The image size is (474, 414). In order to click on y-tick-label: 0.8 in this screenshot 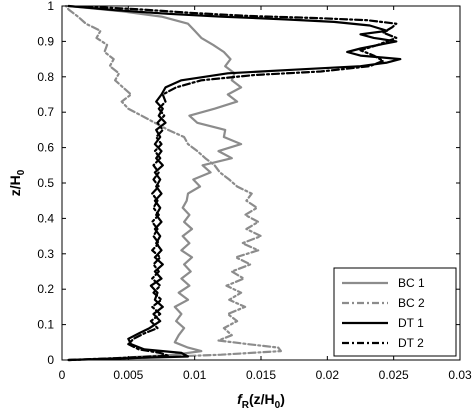, I will do `click(45, 77)`.